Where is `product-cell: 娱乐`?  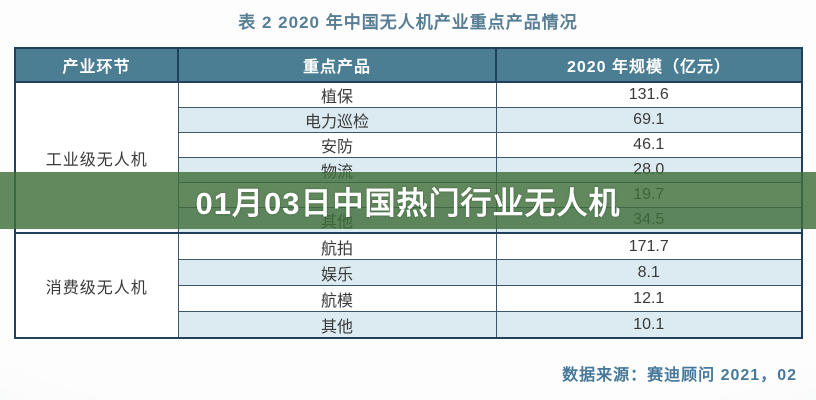
product-cell: 娱乐 is located at coordinates (337, 272).